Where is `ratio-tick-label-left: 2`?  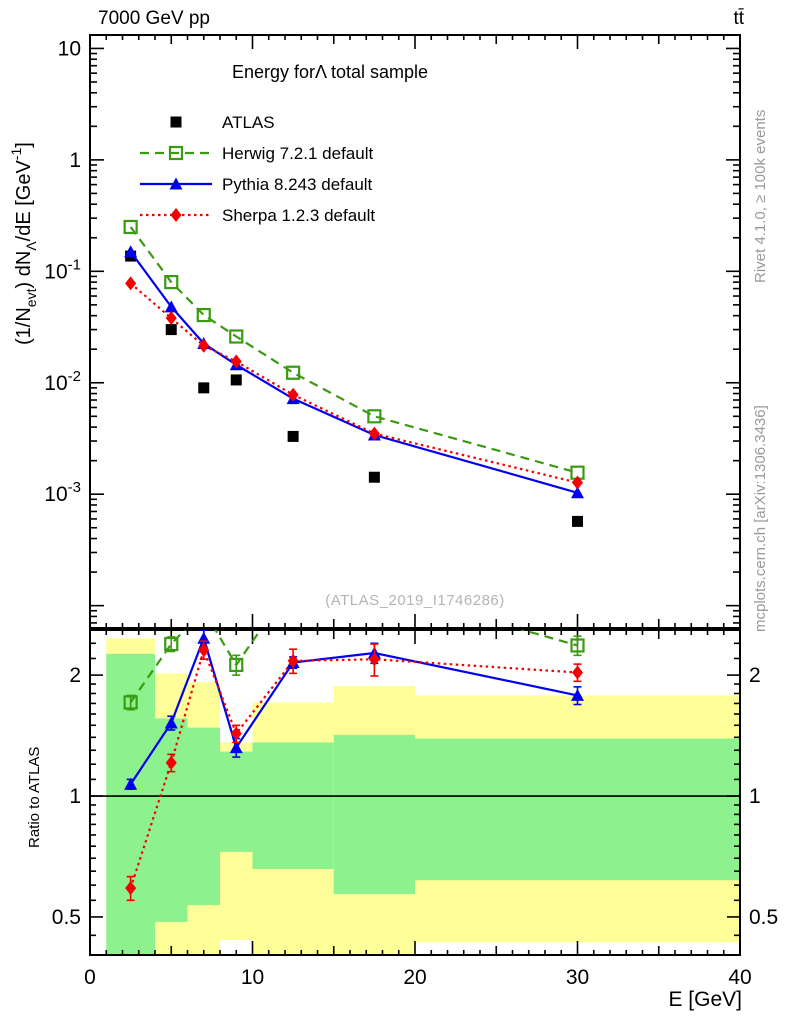 ratio-tick-label-left: 2 is located at coordinates (75, 675).